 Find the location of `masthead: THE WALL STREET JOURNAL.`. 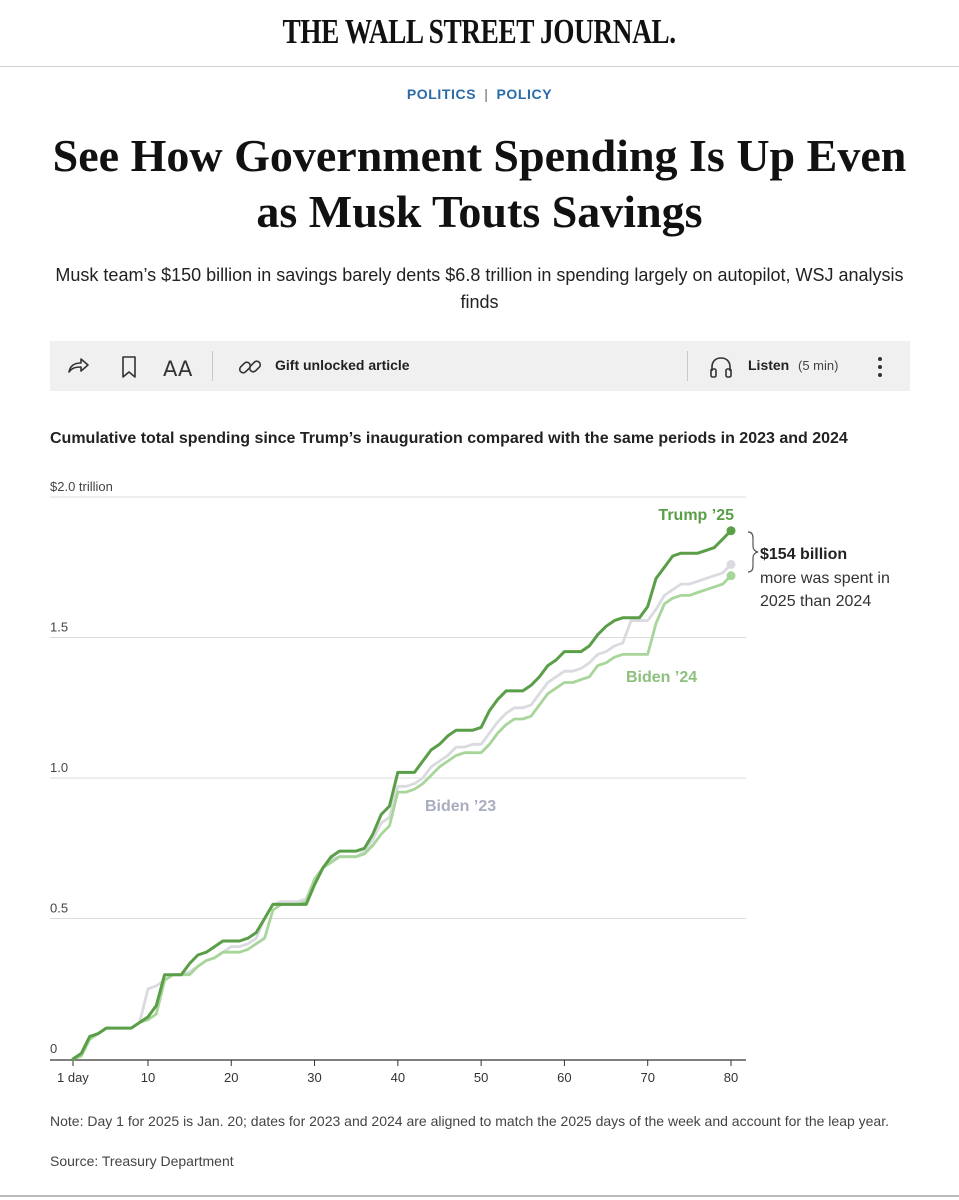

masthead: THE WALL STREET JOURNAL. is located at coordinates (479, 33).